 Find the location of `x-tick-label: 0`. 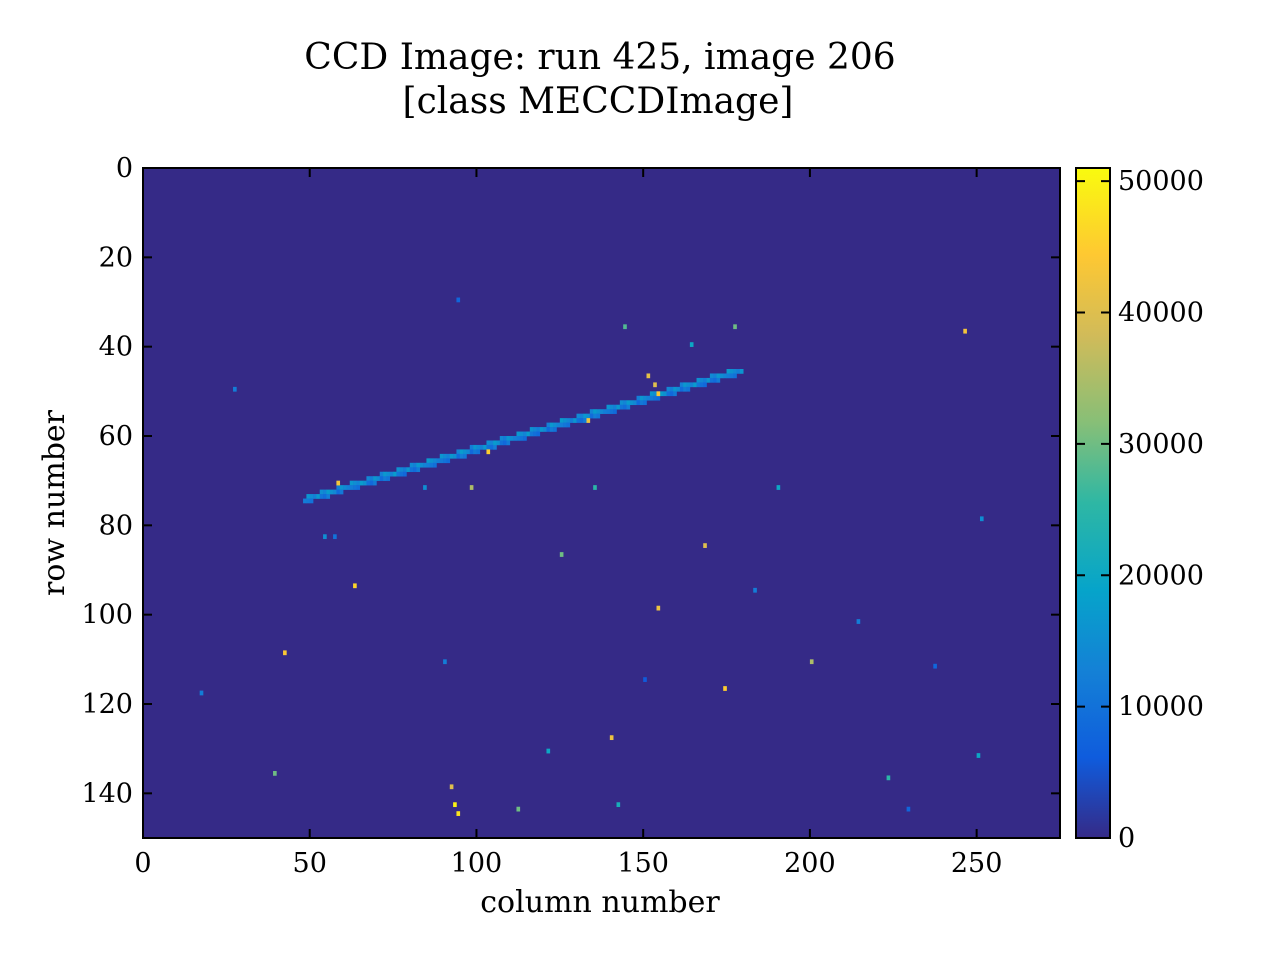

x-tick-label: 0 is located at coordinates (142, 863).